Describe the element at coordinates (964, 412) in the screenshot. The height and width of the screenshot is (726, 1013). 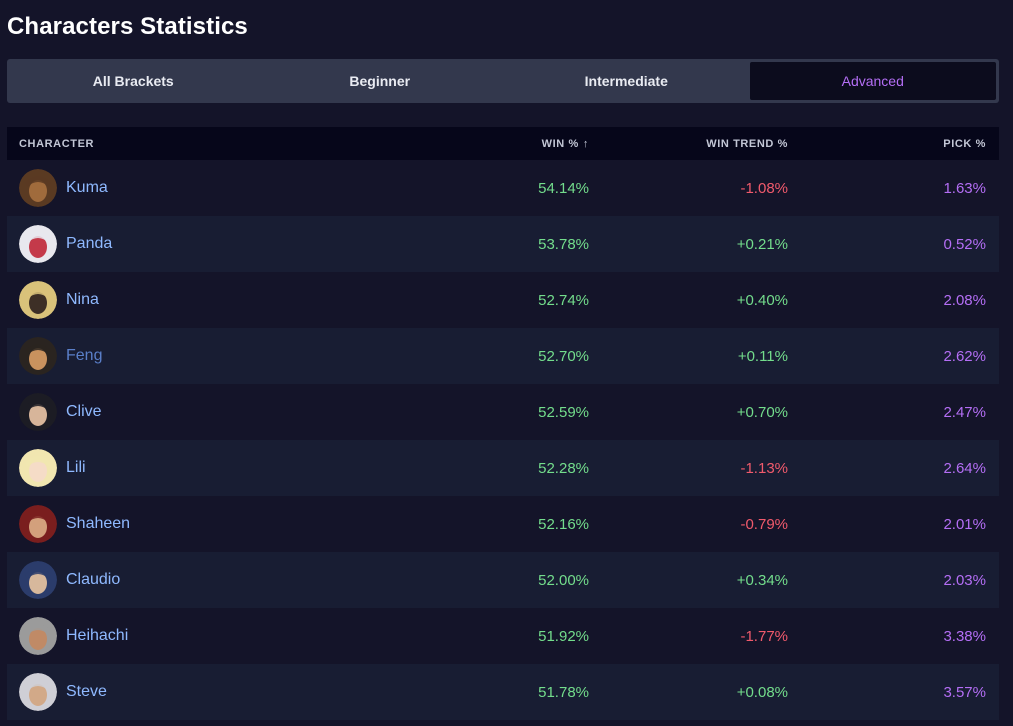
I see `pick-rate-value: 2.47%` at that location.